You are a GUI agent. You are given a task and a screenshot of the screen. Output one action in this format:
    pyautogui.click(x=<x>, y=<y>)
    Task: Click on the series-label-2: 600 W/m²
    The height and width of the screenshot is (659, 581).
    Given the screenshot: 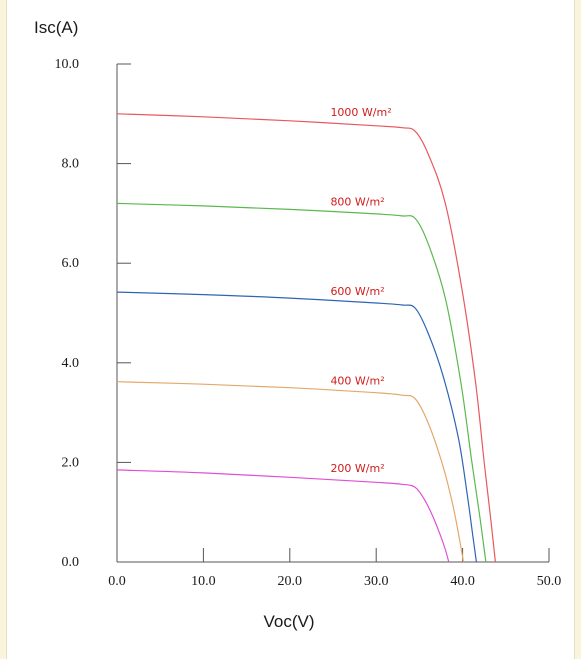 What is the action you would take?
    pyautogui.click(x=357, y=291)
    